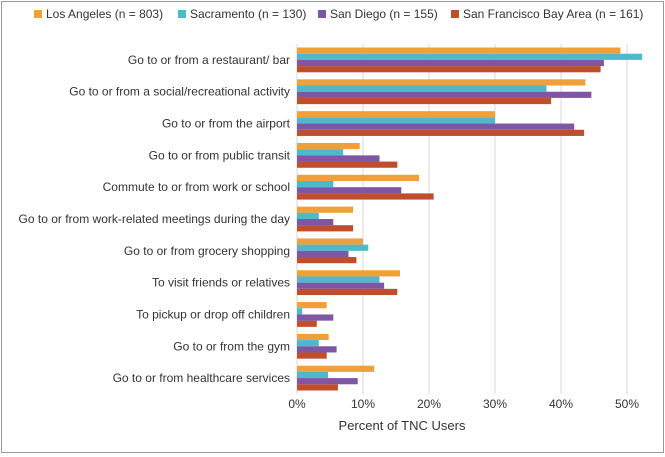  Describe the element at coordinates (363, 404) in the screenshot. I see `x-tick-label: 10%` at that location.